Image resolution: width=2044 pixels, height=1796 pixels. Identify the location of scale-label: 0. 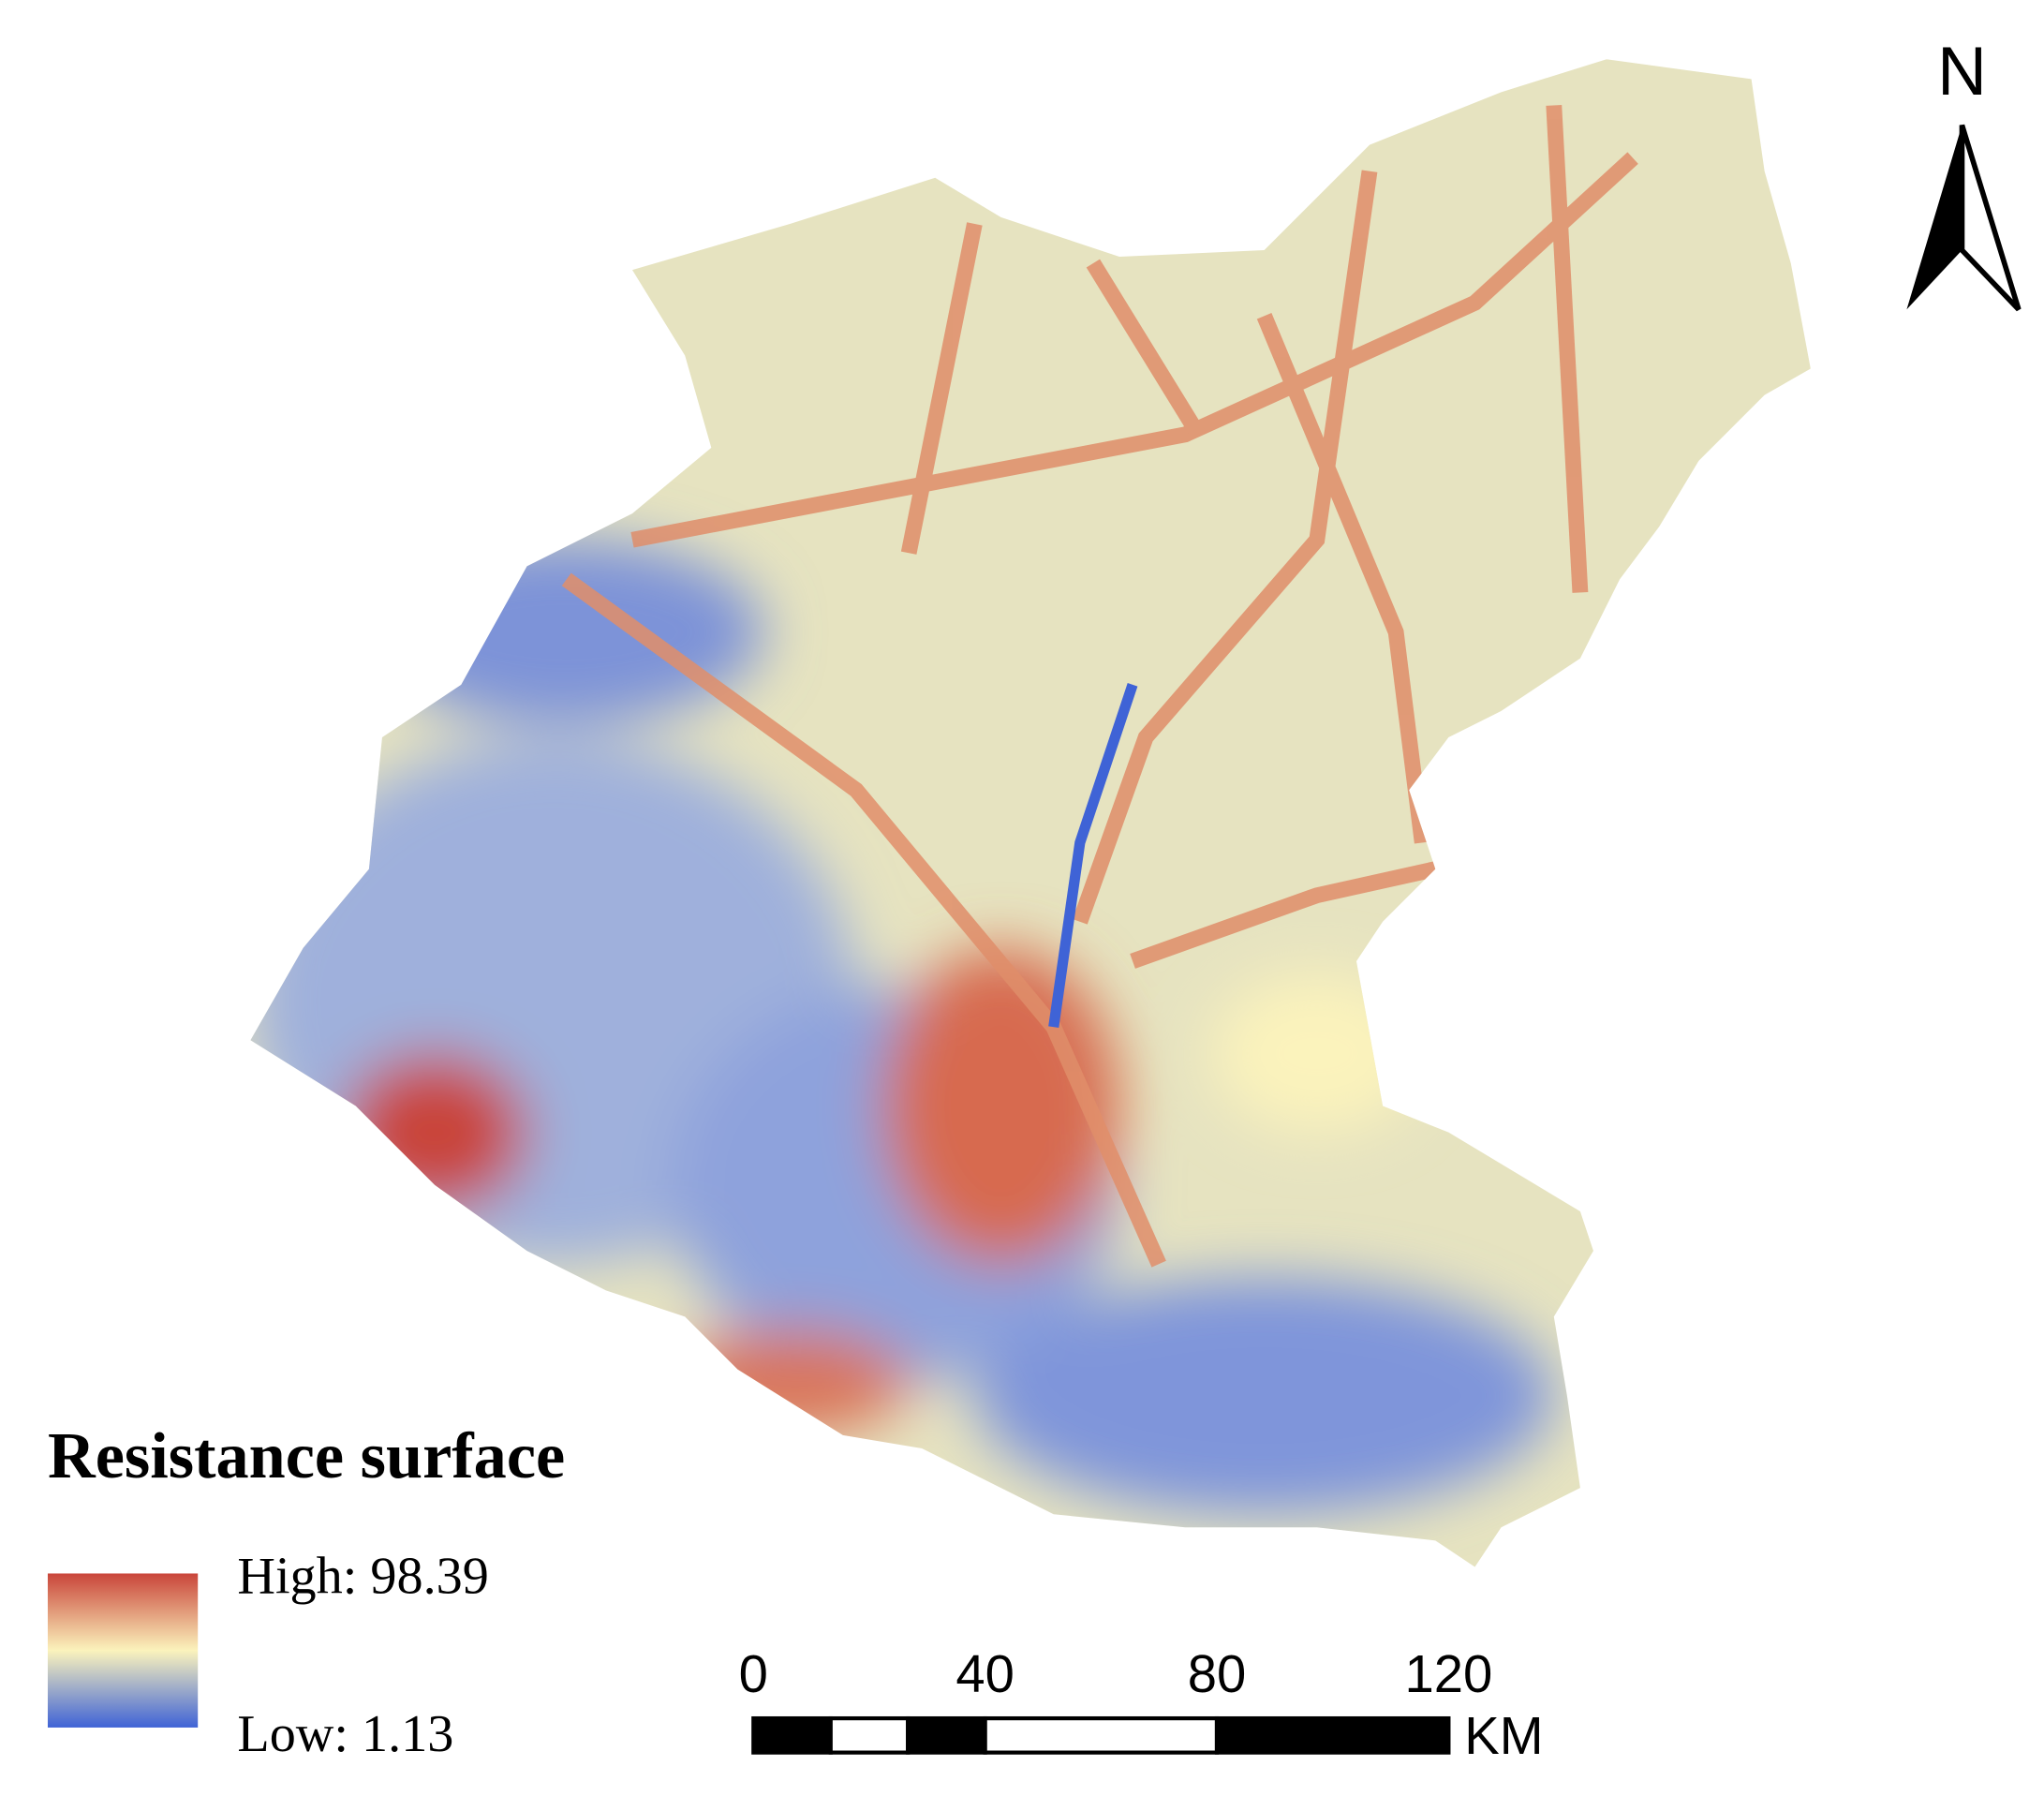
(754, 1673).